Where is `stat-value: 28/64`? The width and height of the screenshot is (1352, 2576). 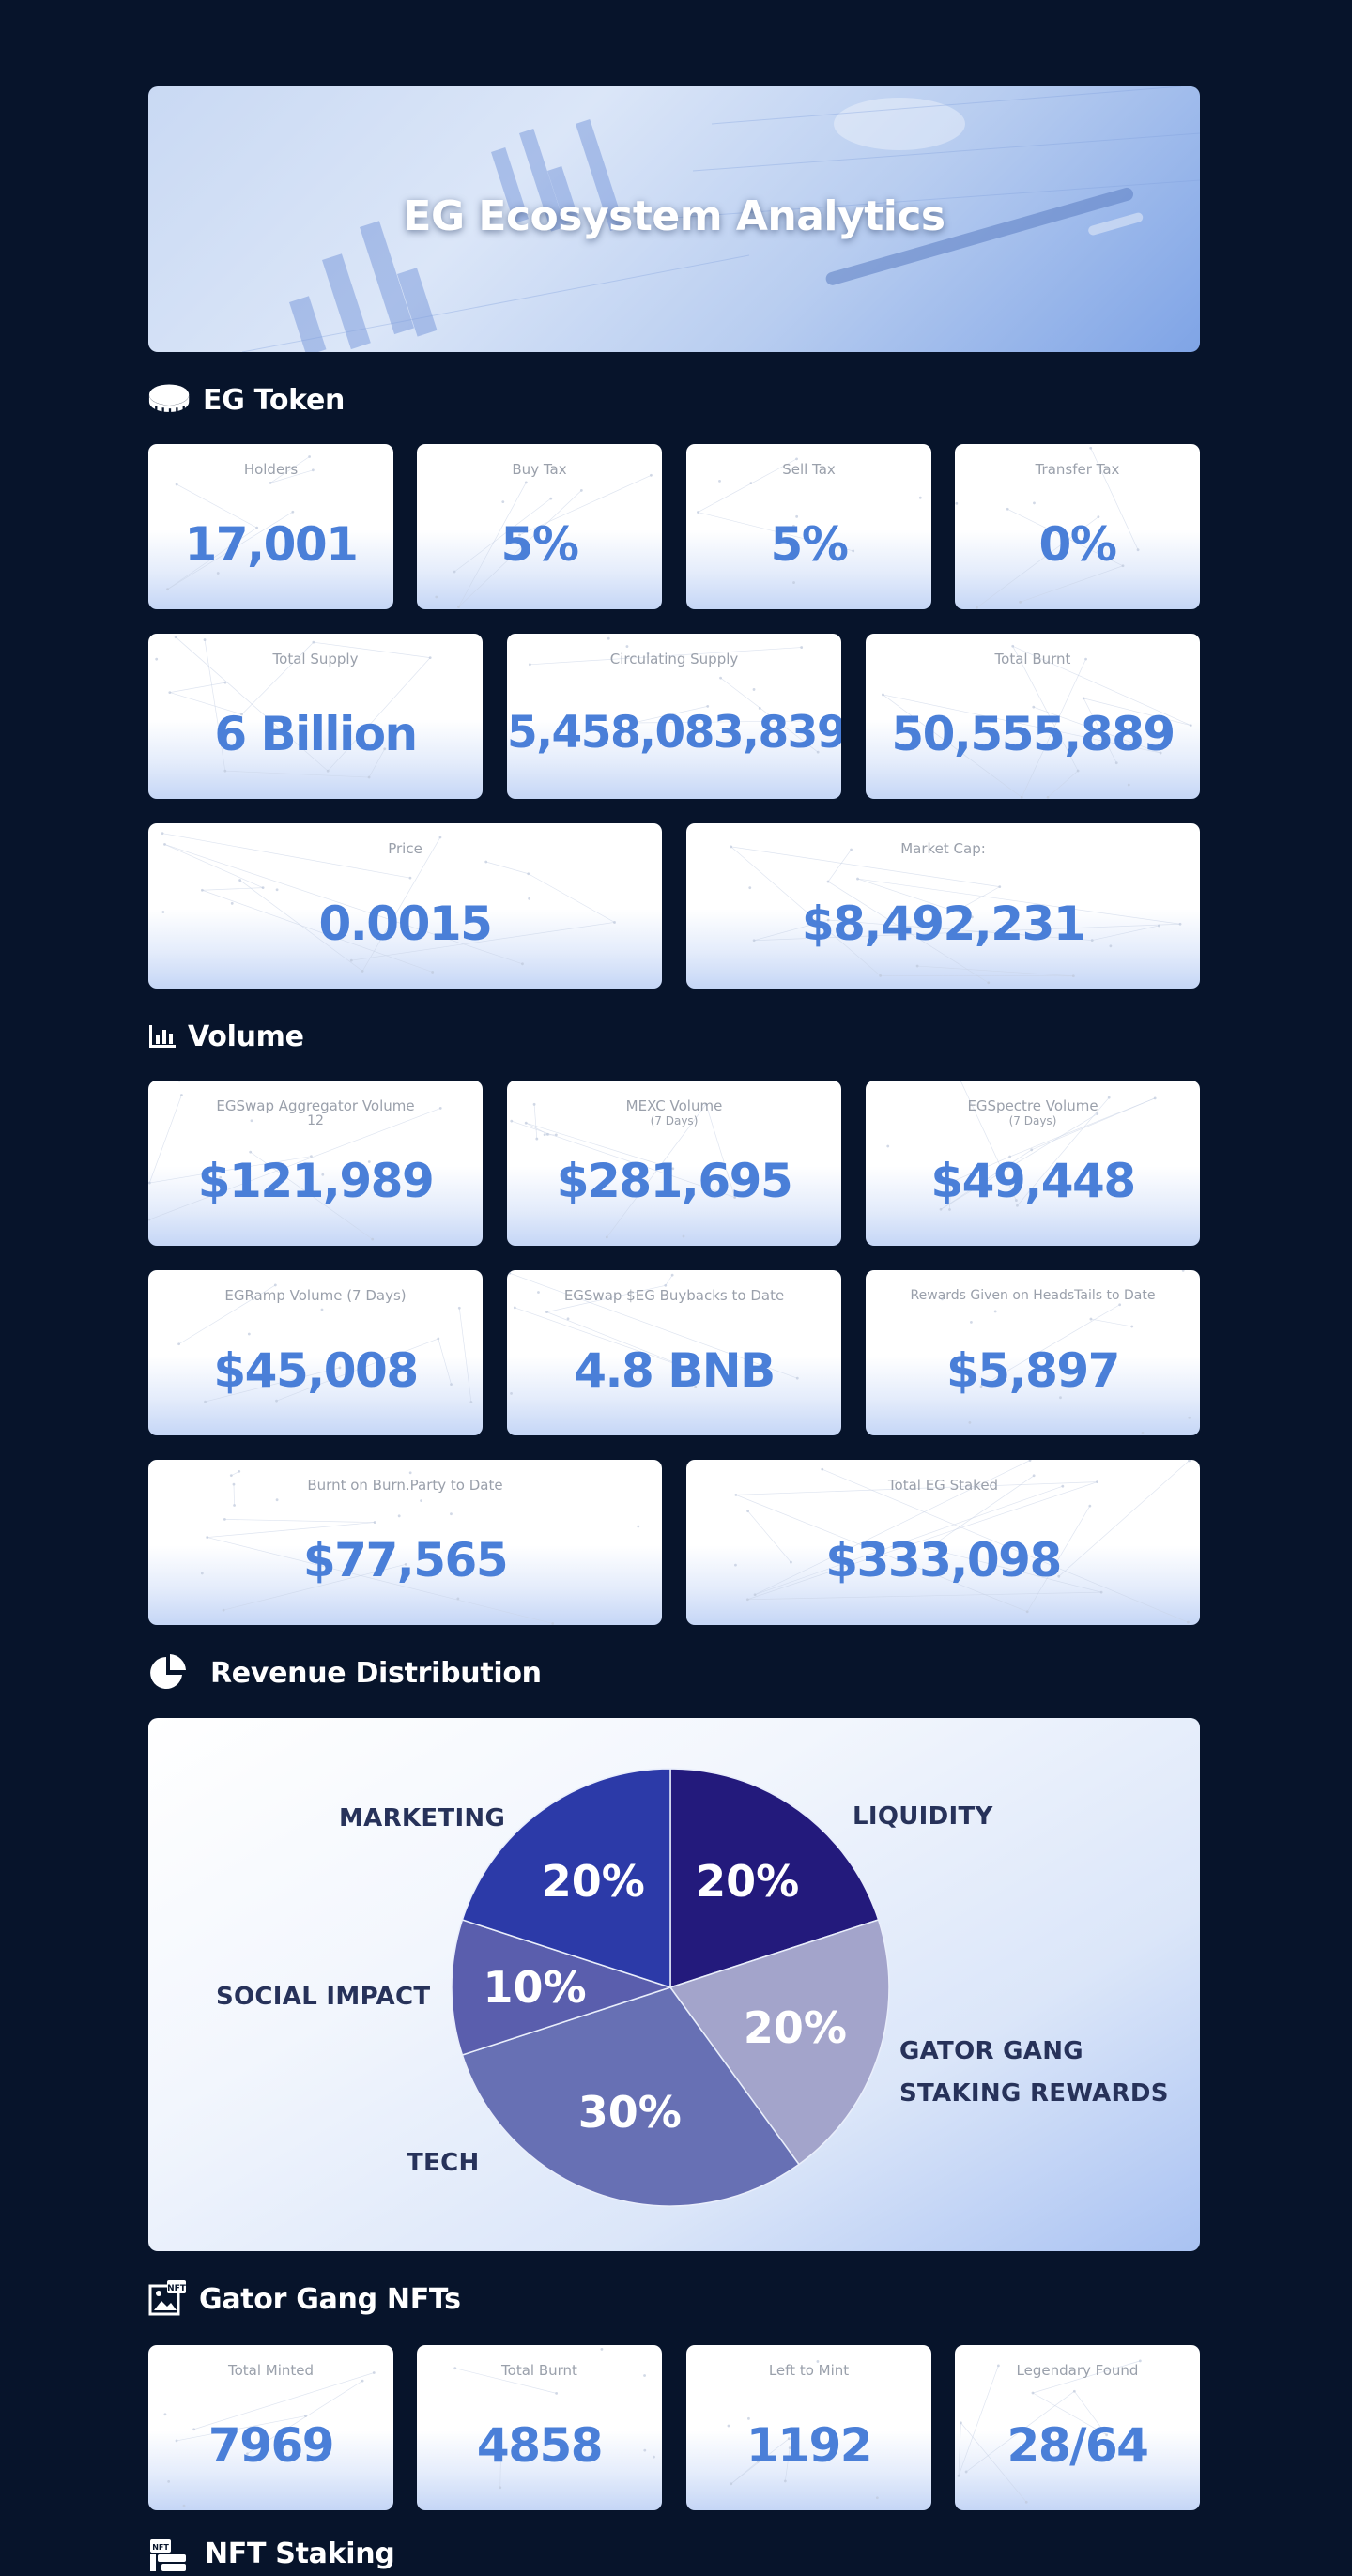 stat-value: 28/64 is located at coordinates (1077, 2446).